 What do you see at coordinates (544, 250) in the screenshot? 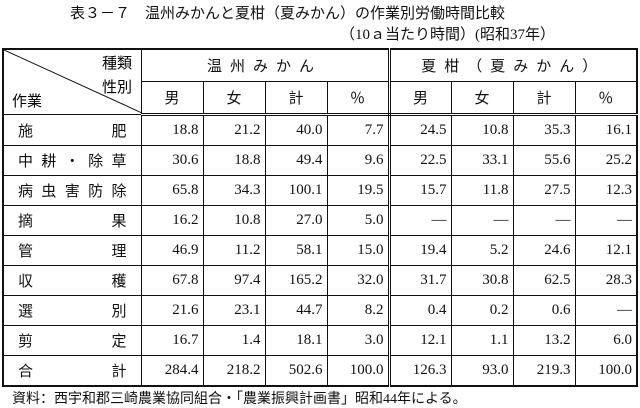
I see `value-cell: 24.6` at bounding box center [544, 250].